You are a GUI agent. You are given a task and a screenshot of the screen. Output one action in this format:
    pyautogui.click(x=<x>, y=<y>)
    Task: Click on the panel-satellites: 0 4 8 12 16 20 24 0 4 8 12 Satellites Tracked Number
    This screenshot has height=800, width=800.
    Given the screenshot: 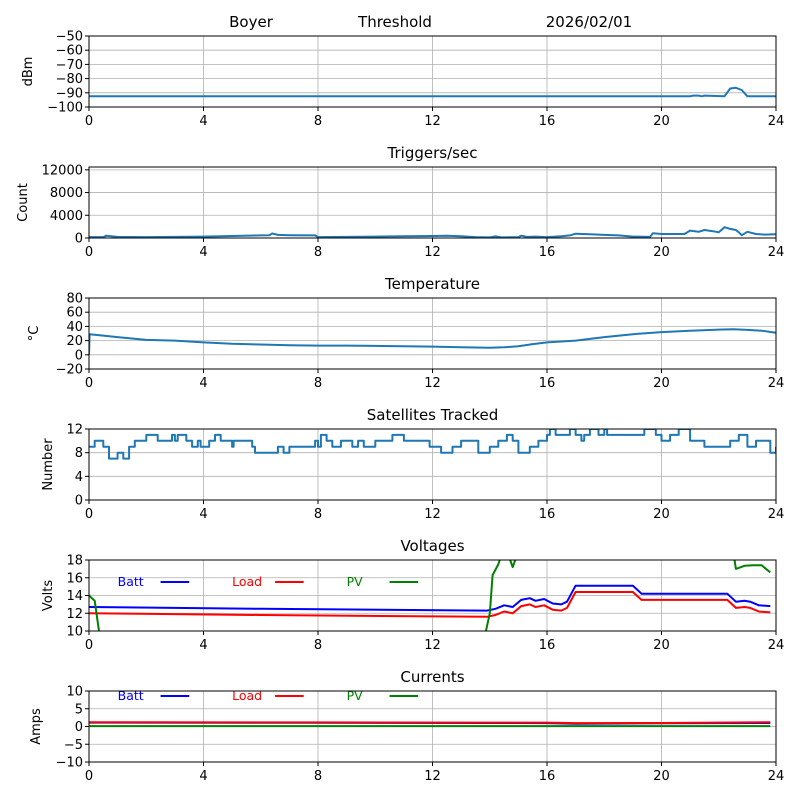 What is the action you would take?
    pyautogui.click(x=412, y=464)
    